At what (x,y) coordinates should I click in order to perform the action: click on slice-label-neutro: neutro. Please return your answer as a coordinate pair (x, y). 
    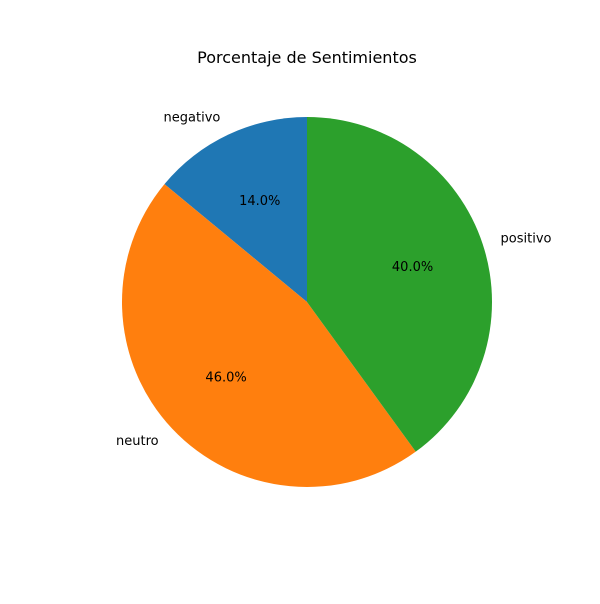
    Looking at the image, I should click on (137, 441).